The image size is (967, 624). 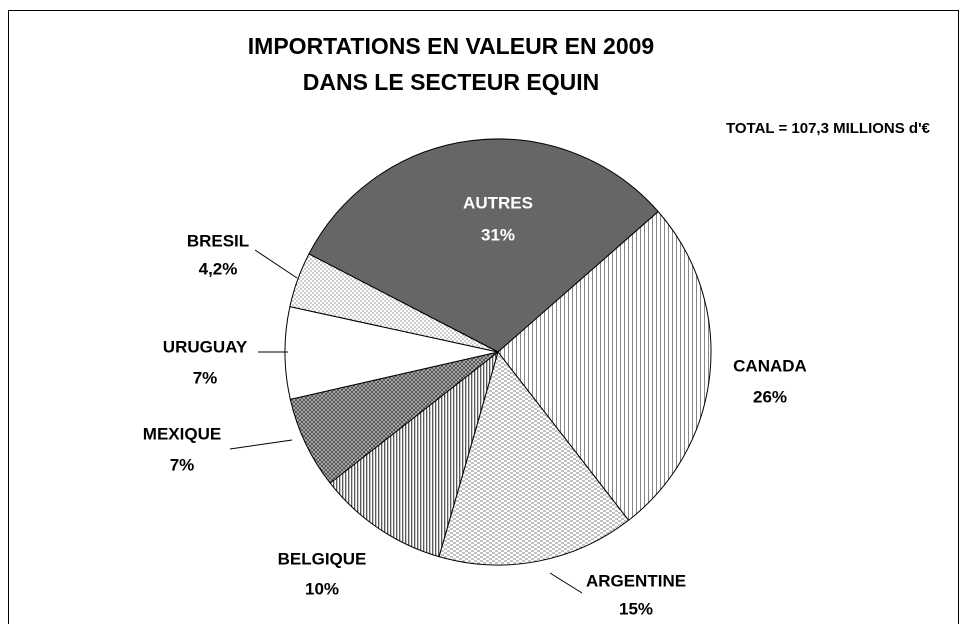 What do you see at coordinates (636, 608) in the screenshot?
I see `value-label: 15%` at bounding box center [636, 608].